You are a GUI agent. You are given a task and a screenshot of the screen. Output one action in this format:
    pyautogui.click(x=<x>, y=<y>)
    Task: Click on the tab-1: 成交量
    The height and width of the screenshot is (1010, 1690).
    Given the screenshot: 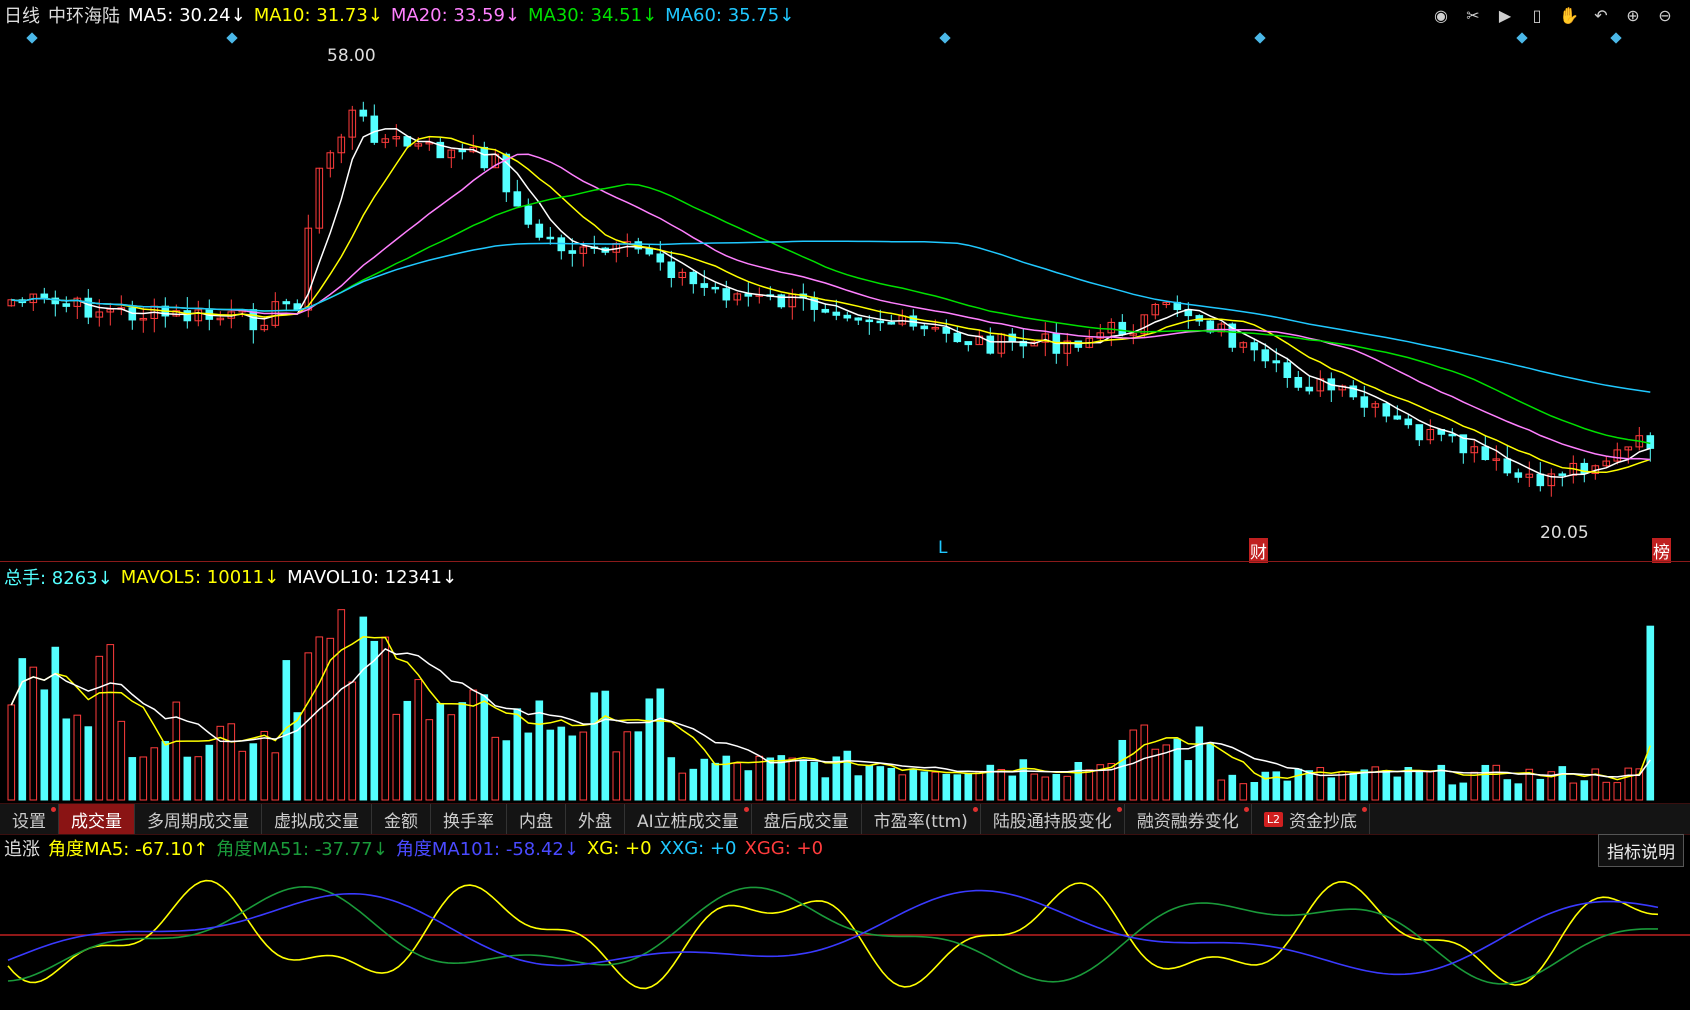 What is the action you would take?
    pyautogui.click(x=97, y=819)
    